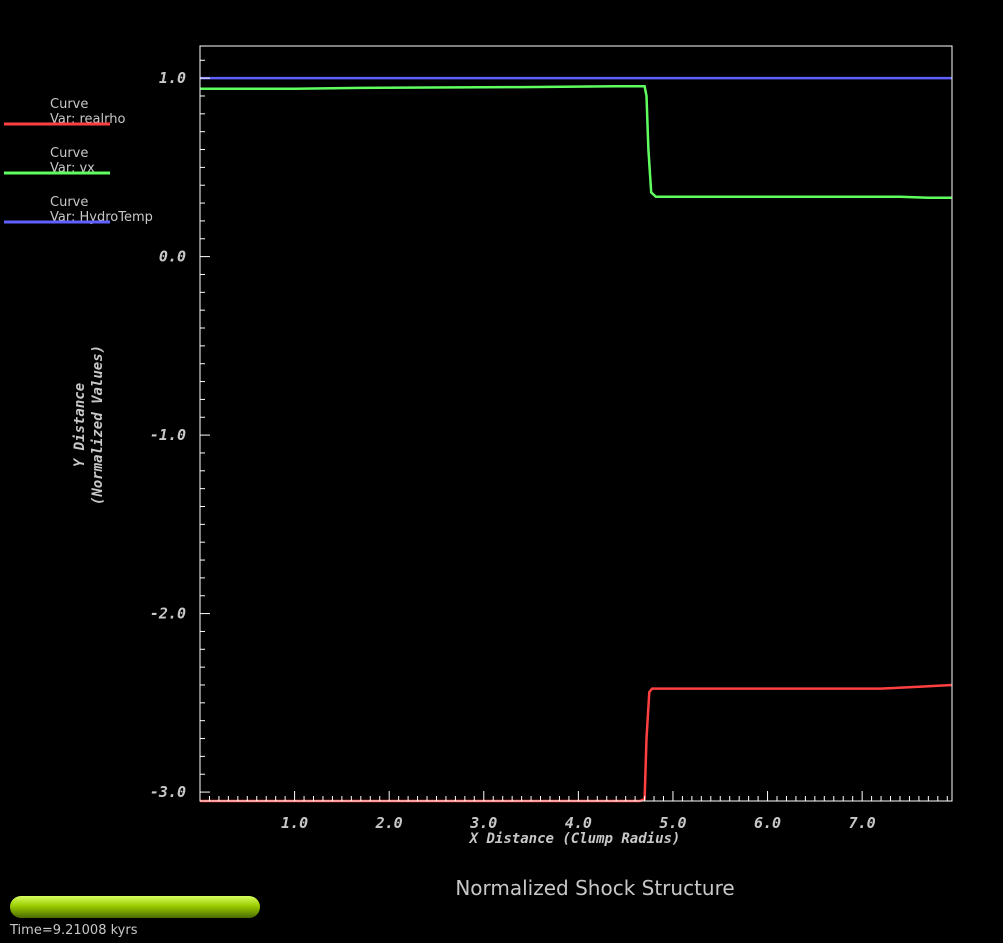  What do you see at coordinates (172, 257) in the screenshot?
I see `y-tick-label: 0.0` at bounding box center [172, 257].